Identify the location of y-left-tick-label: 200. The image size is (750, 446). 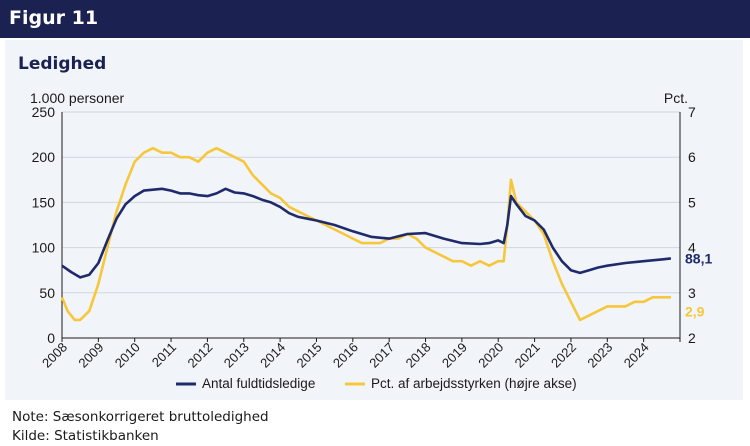
(44, 157).